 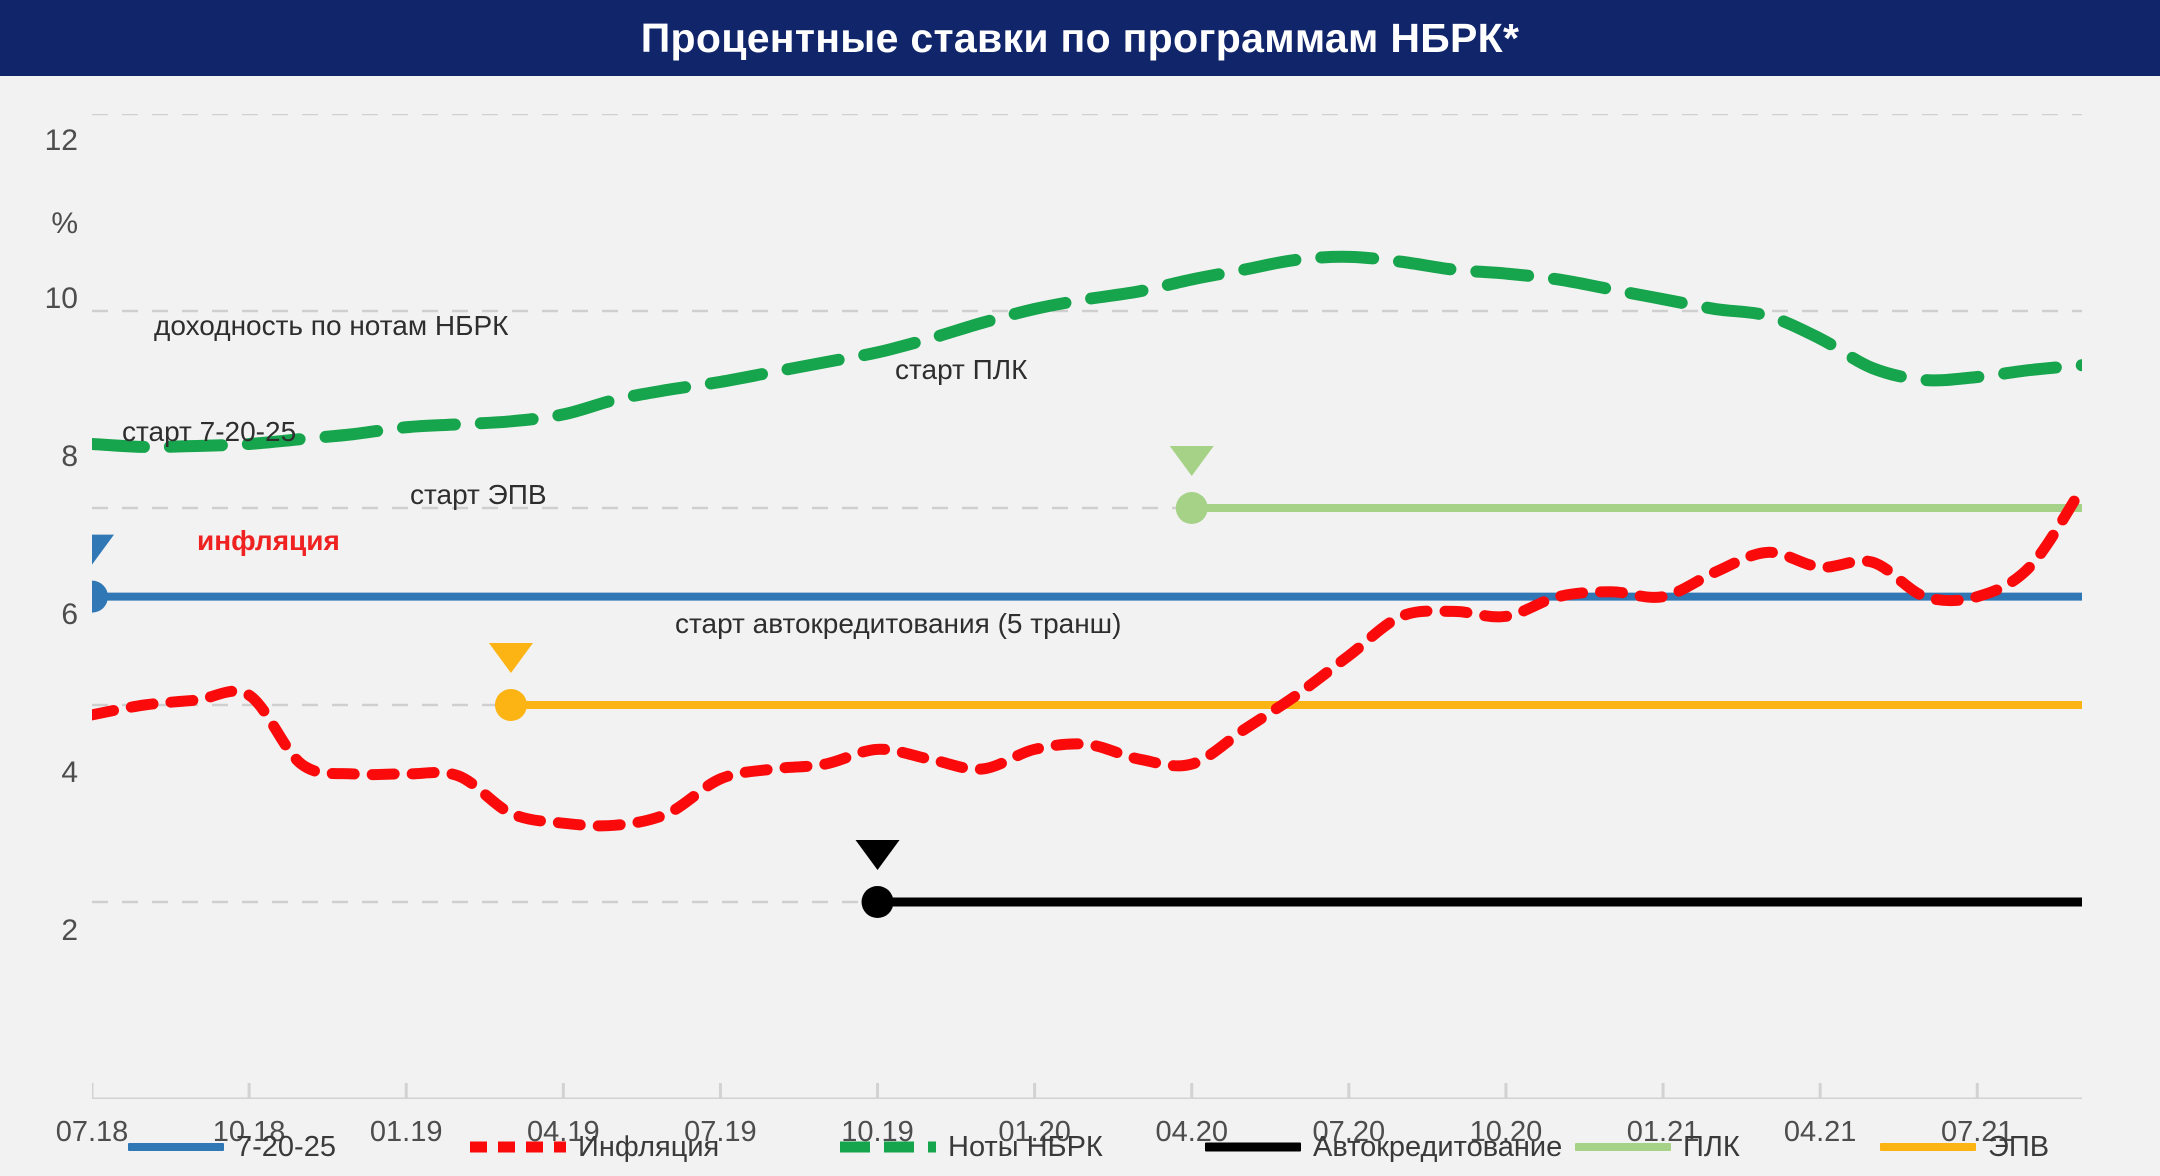 I want to click on annotation-notes-yield: доходность по нотам НБРК, so click(x=331, y=325).